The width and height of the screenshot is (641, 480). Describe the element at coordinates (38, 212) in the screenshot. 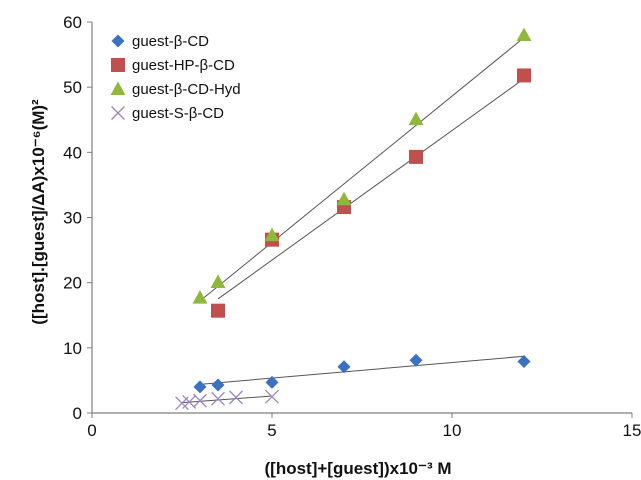

I see `y-axis-title: ([host].[guest]/ΔA)x10⁻⁶(M)²` at that location.